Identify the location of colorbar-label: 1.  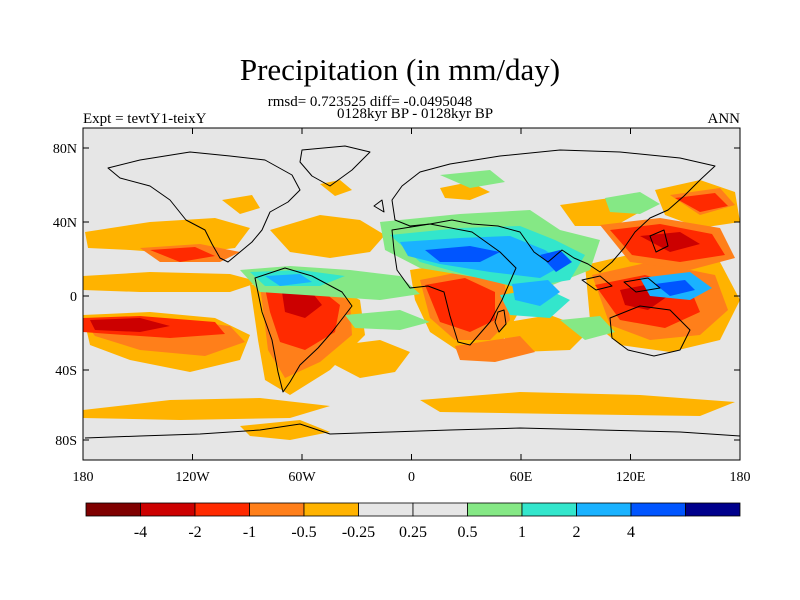
(522, 532).